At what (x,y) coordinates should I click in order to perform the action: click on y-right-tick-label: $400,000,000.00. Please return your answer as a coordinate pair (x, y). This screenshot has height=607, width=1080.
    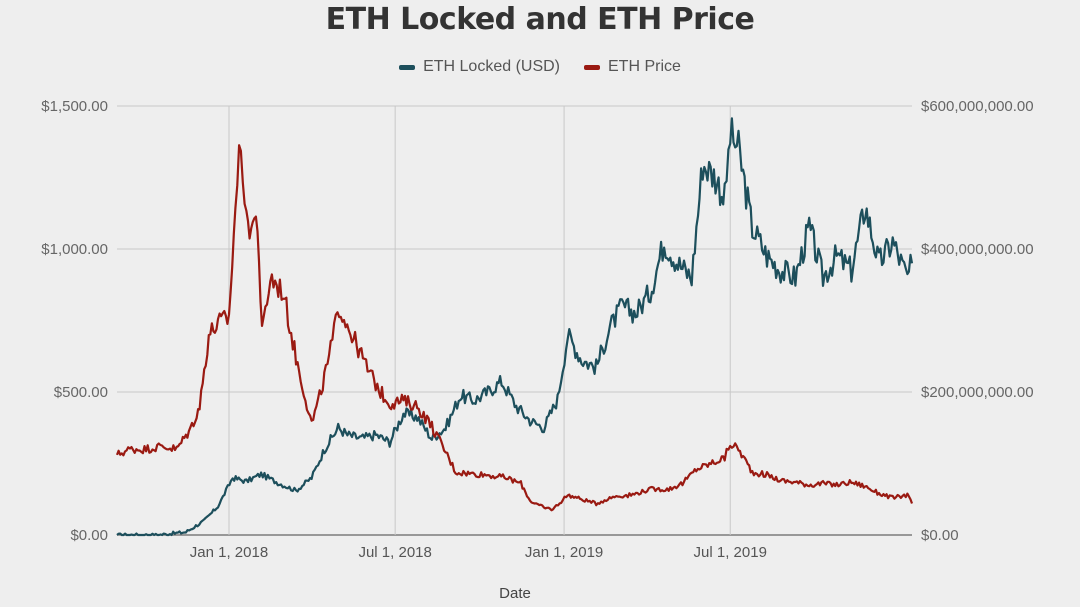
    Looking at the image, I should click on (977, 249).